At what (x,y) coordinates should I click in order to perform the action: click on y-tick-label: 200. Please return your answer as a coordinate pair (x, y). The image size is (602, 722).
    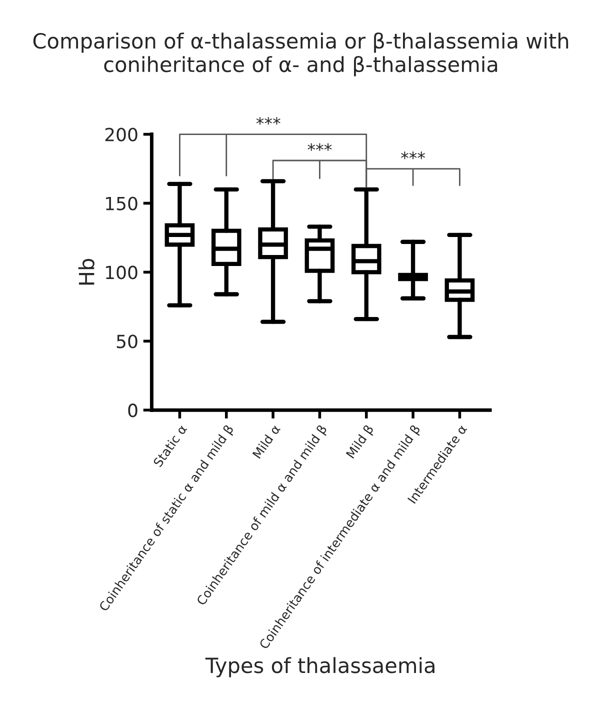
    Looking at the image, I should click on (121, 135).